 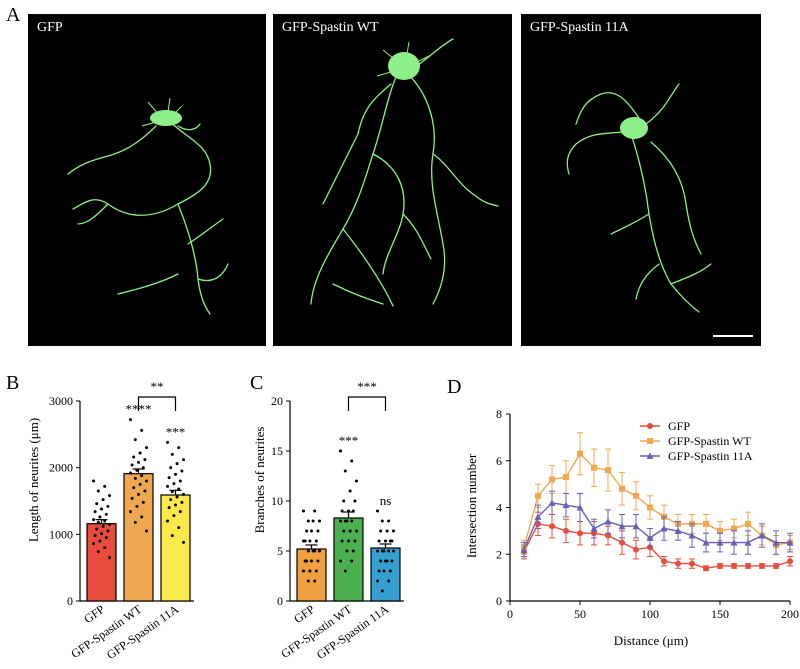 What do you see at coordinates (392, 180) in the screenshot?
I see `micrograph-wt: GFP-Spastin WT` at bounding box center [392, 180].